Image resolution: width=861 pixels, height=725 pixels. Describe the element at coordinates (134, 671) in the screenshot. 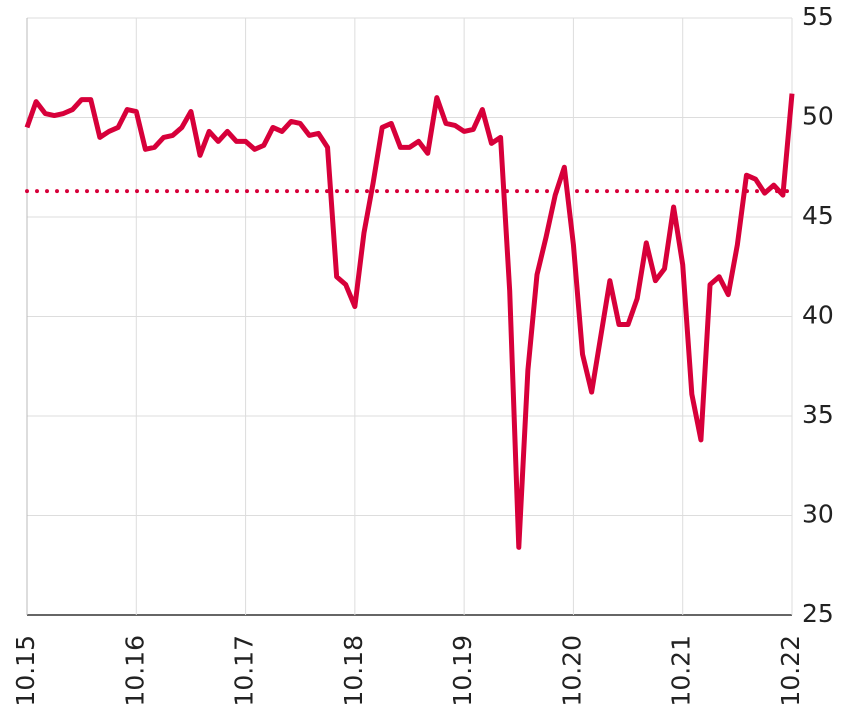

I see `x-tick-label: 10.16` at that location.